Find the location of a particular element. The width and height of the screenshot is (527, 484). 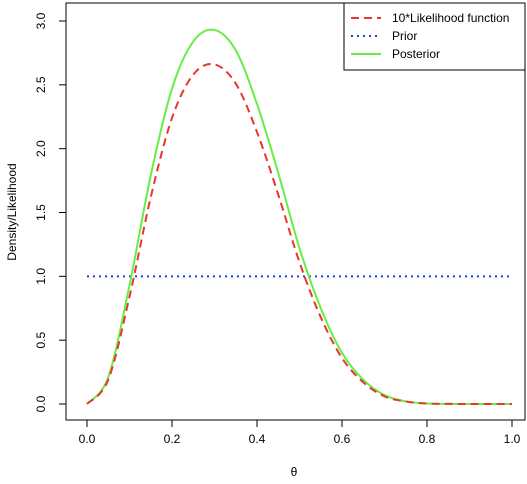

y-tick-label: 0.5 is located at coordinates (41, 340).